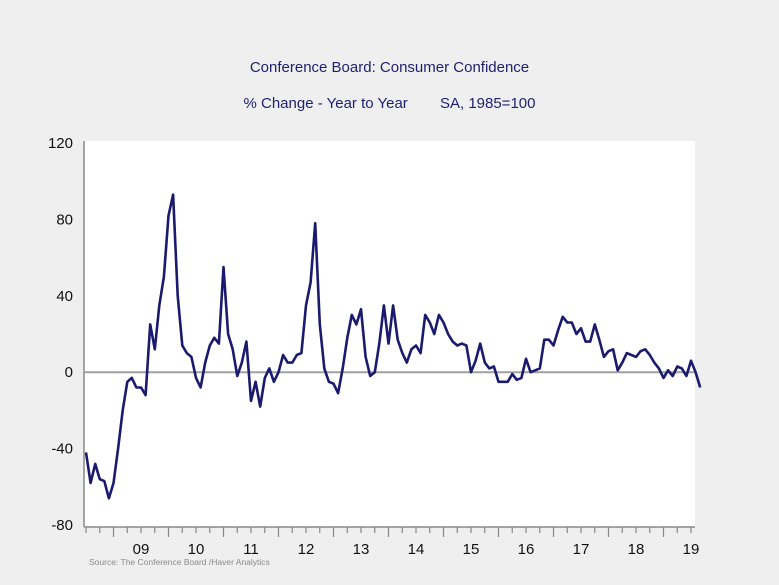 The width and height of the screenshot is (779, 585). What do you see at coordinates (62, 449) in the screenshot?
I see `y-tick-label: -40` at bounding box center [62, 449].